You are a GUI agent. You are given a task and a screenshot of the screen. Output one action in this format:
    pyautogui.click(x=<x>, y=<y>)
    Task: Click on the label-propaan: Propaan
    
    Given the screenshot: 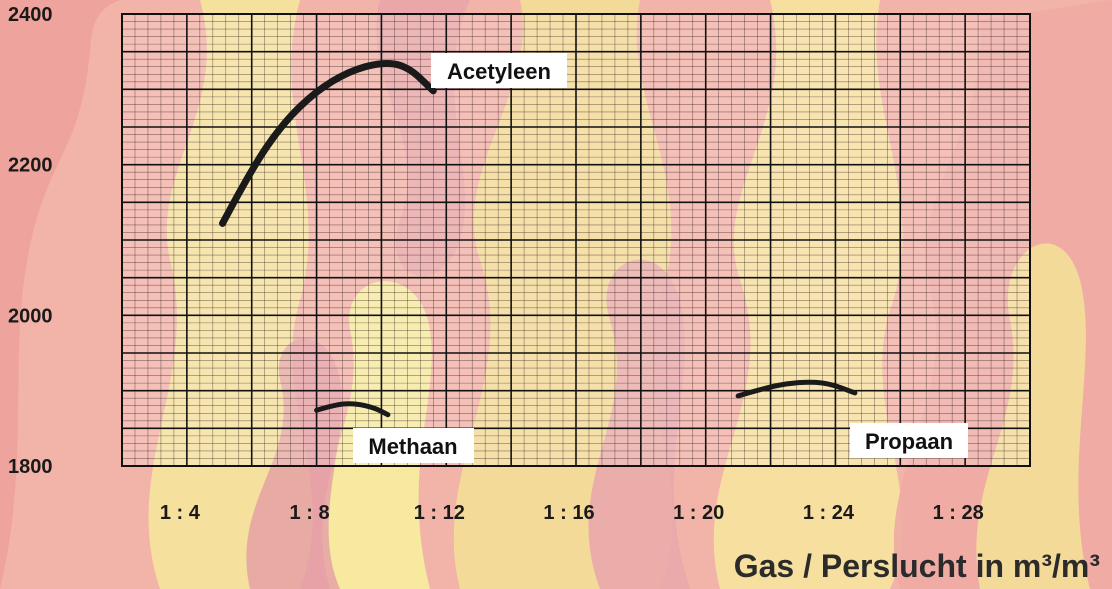 What is the action you would take?
    pyautogui.click(x=909, y=440)
    